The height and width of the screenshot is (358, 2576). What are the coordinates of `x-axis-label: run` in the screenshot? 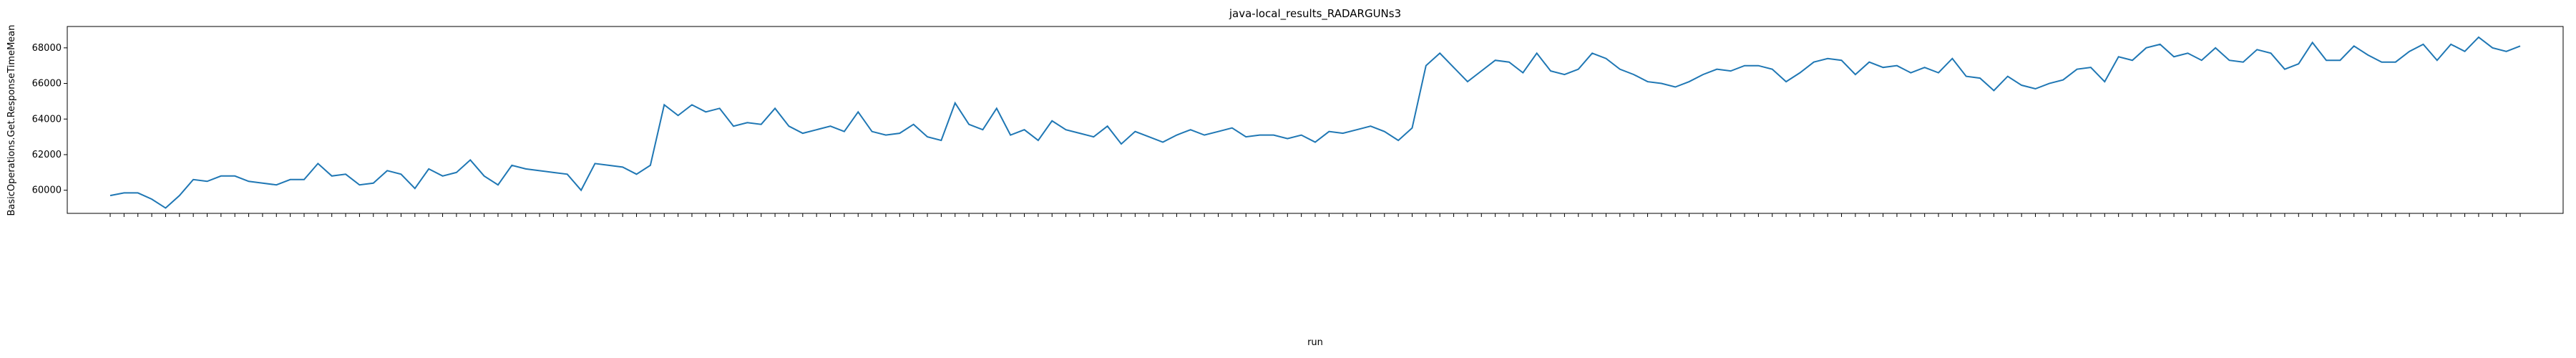 It's located at (1315, 342).